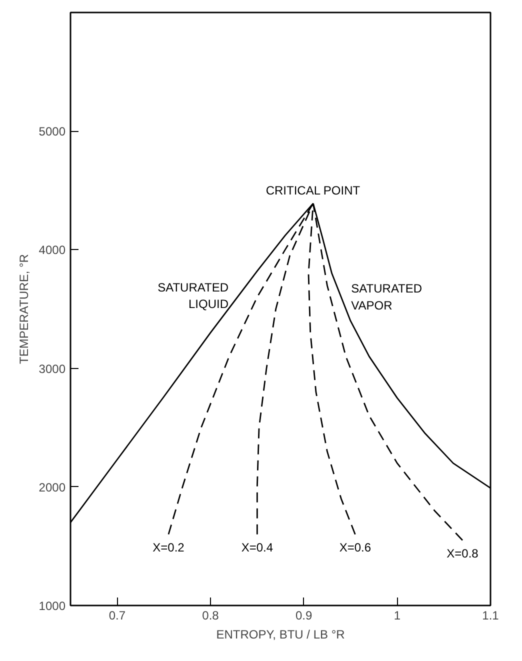 Image resolution: width=522 pixels, height=661 pixels. Describe the element at coordinates (168, 547) in the screenshot. I see `series-label: X=0.2` at that location.